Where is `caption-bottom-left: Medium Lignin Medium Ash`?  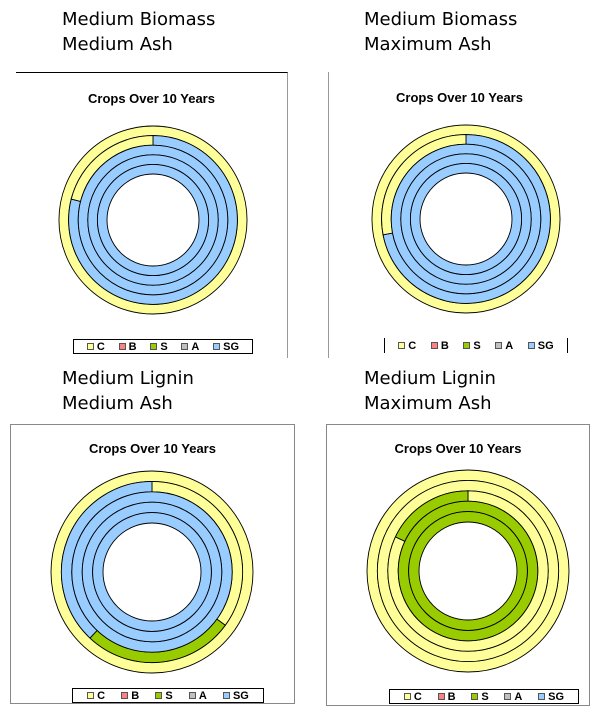 caption-bottom-left: Medium Lignin Medium Ash is located at coordinates (128, 391).